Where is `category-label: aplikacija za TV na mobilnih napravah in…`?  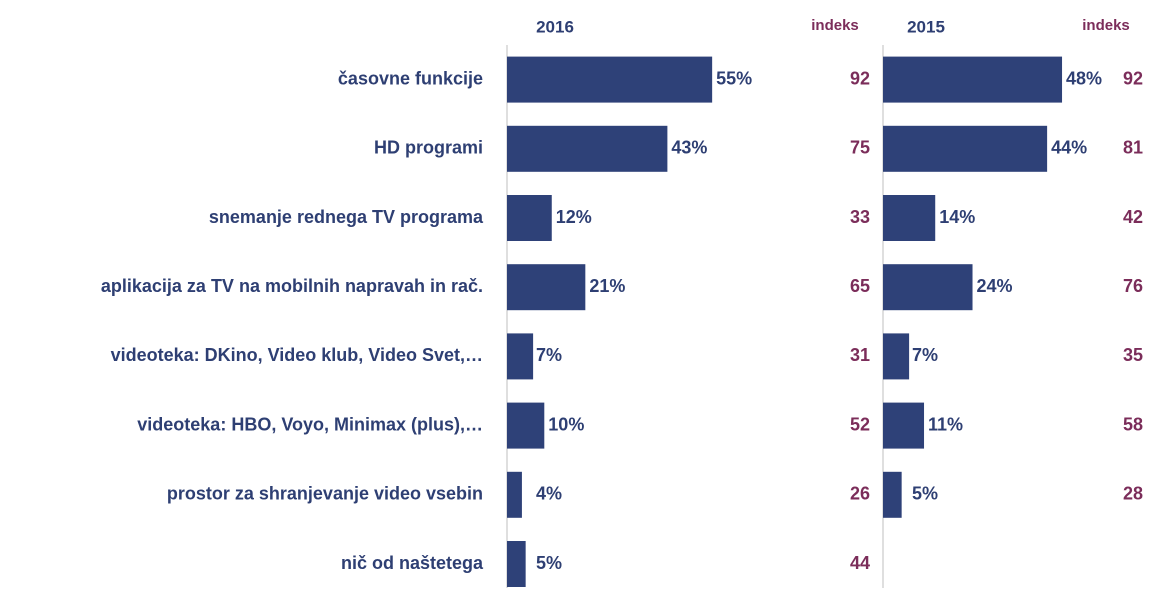 category-label: aplikacija za TV na mobilnih napravah in… is located at coordinates (292, 286).